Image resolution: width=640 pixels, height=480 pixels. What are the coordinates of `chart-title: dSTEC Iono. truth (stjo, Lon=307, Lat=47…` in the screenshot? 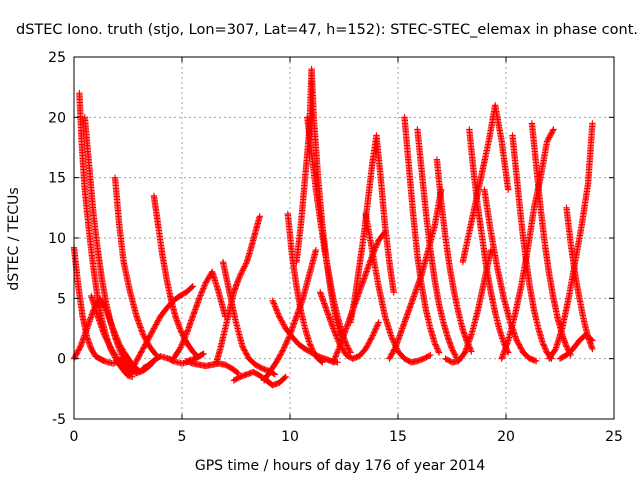 It's located at (327, 30).